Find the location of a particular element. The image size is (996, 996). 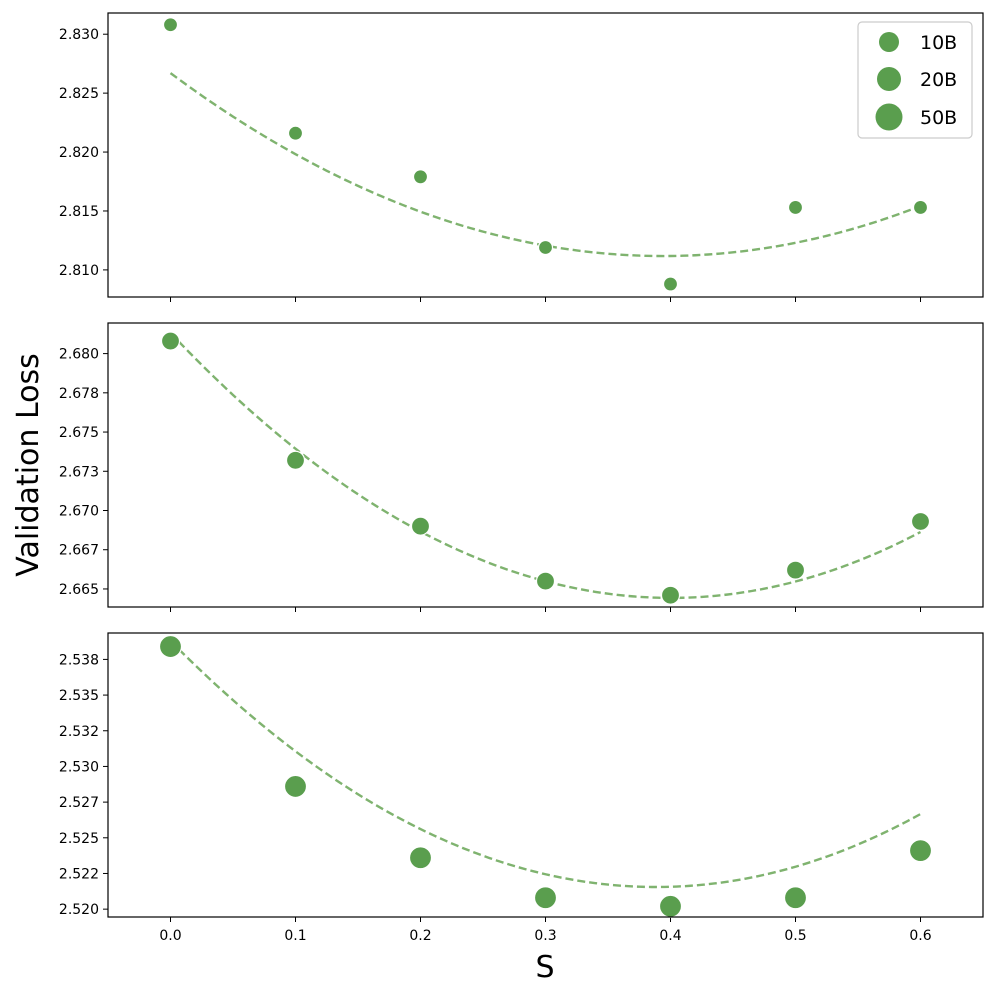

y-tick-label: 2.670 is located at coordinates (79, 512).